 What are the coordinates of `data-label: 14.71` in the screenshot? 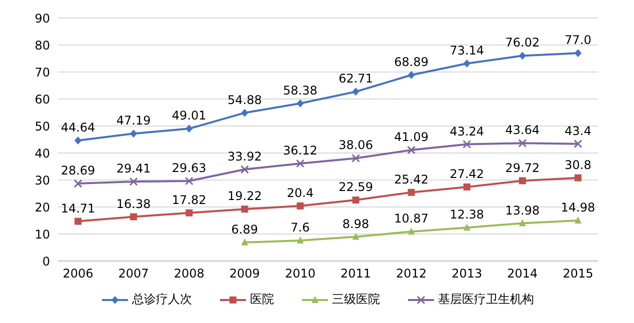 It's located at (78, 208).